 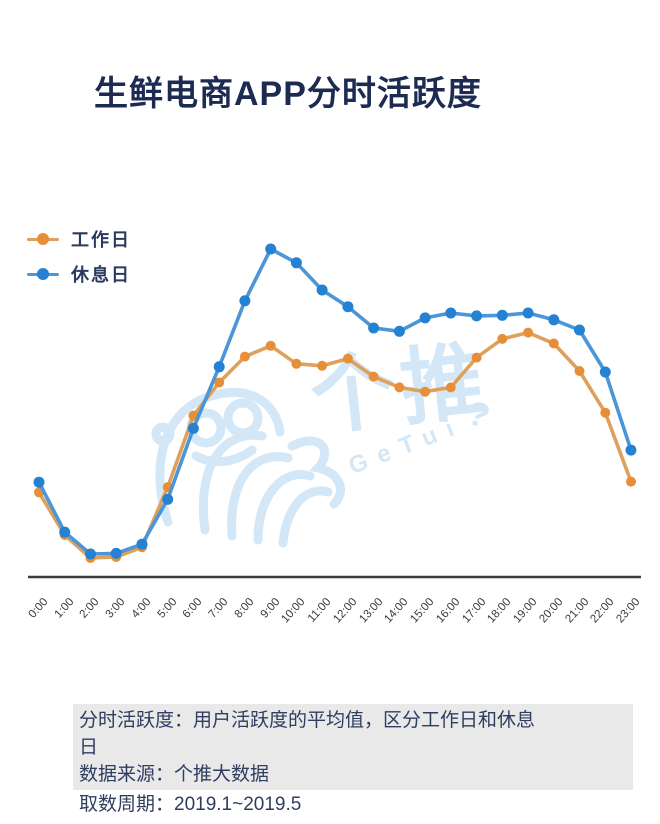 What do you see at coordinates (554, 320) in the screenshot?
I see `data-point-restday-20:00` at bounding box center [554, 320].